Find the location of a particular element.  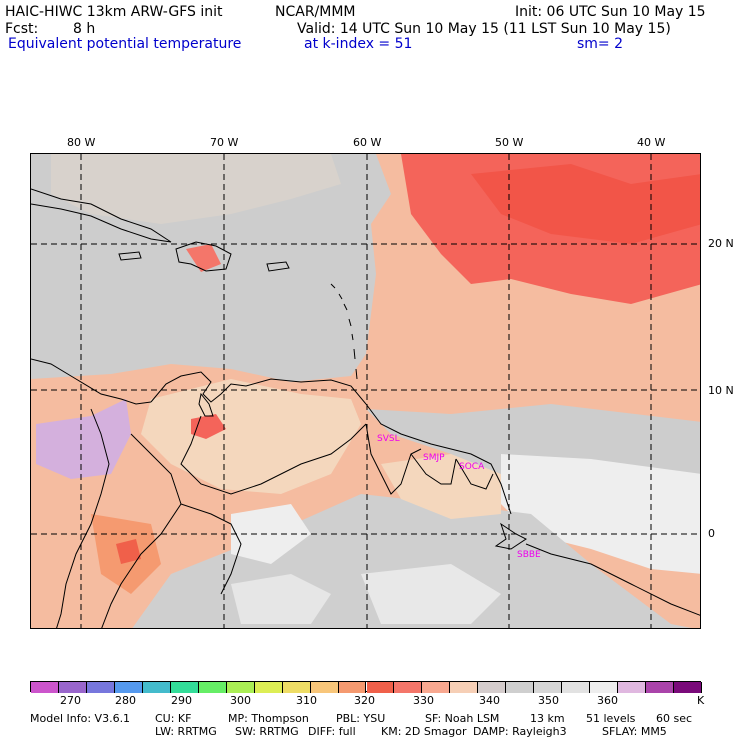

footer-timestep: 60 sec is located at coordinates (674, 718).